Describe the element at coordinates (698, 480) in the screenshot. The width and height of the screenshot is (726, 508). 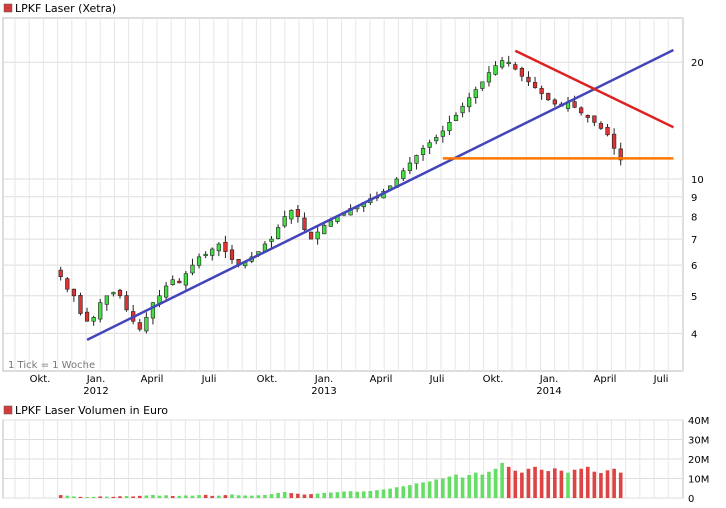
I see `volume-y-tick: 10M` at that location.